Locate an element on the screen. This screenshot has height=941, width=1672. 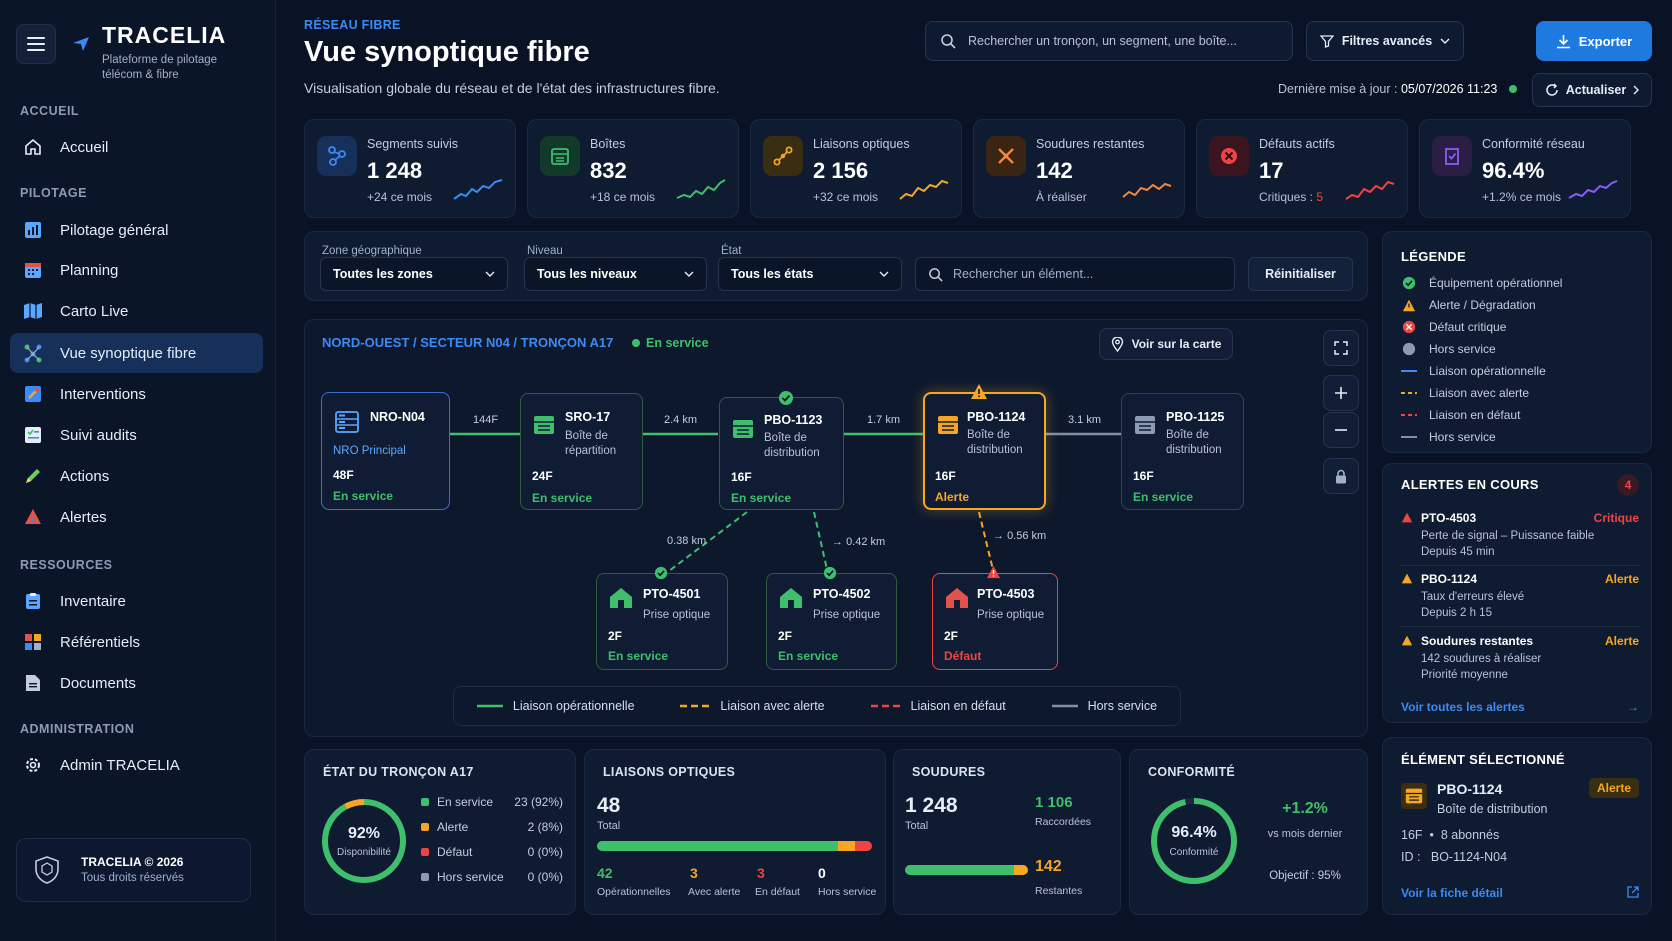
kpi-card-defauts: Défauts actifs 17 Critiques : 5 is located at coordinates (1302, 168).